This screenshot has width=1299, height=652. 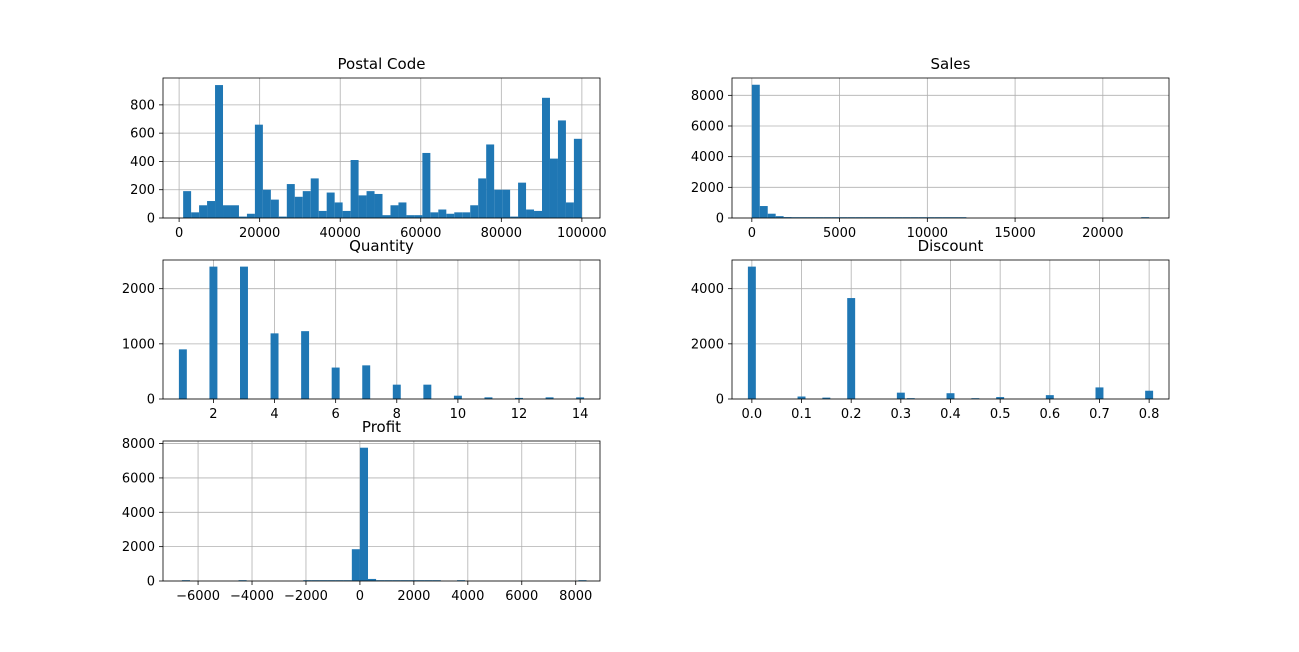 I want to click on panel-3: 2 4 6 8 10 12 14 0 1000 2000 Quantity, so click(x=361, y=329).